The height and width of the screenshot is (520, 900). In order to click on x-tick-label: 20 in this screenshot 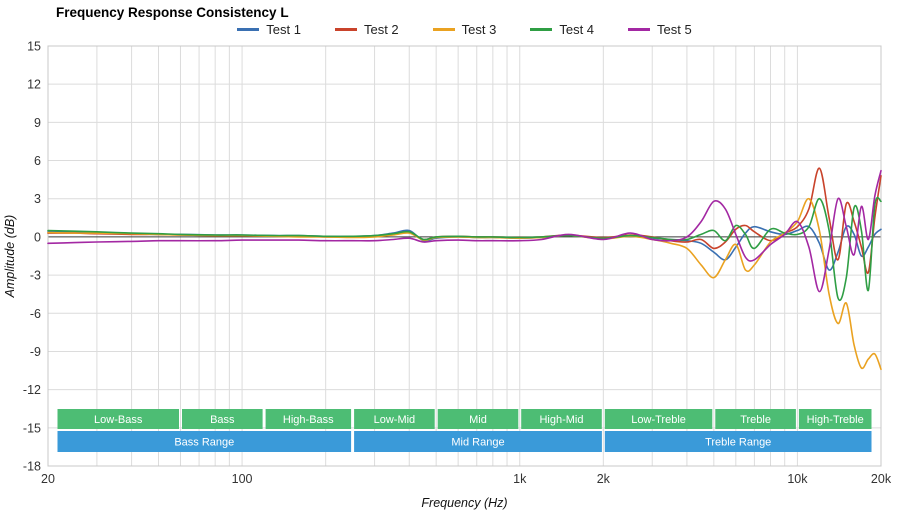, I will do `click(48, 479)`.